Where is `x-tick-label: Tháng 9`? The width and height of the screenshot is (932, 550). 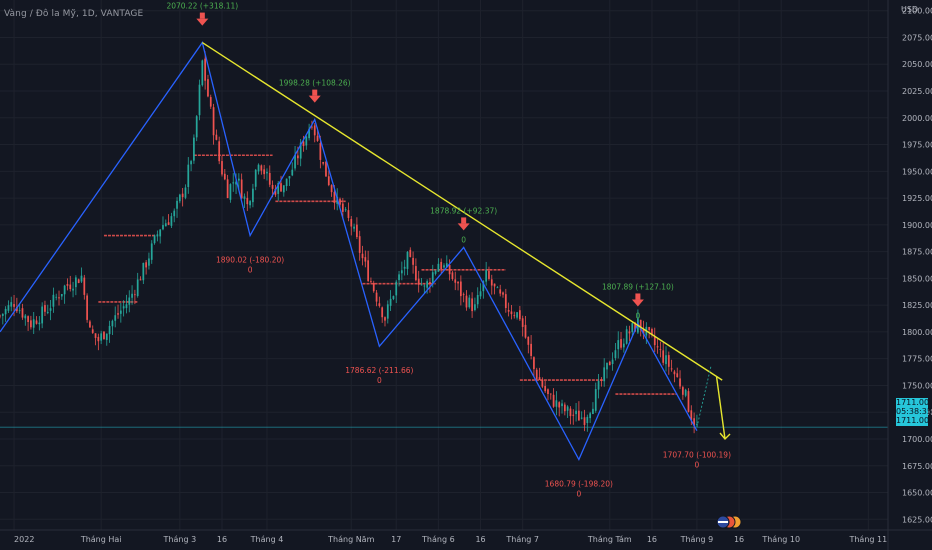
x-tick-label: Tháng 9 is located at coordinates (697, 539).